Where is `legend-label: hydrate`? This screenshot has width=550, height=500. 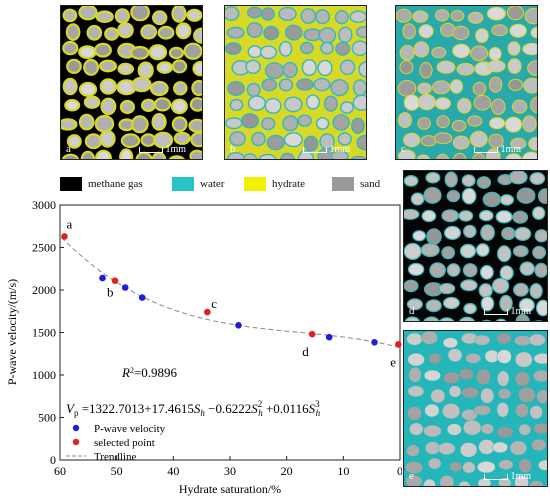 legend-label: hydrate is located at coordinates (288, 184).